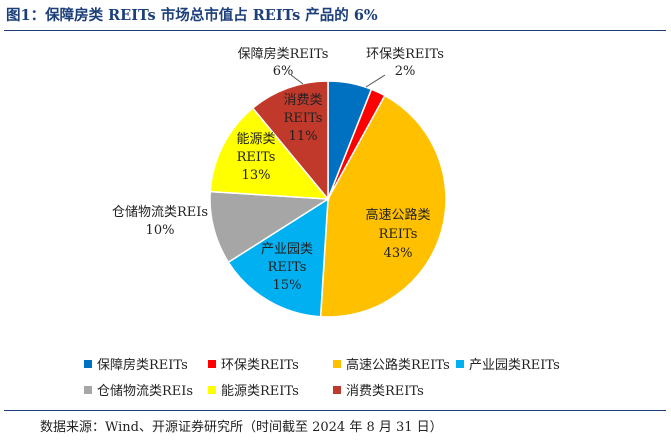 This screenshot has width=671, height=446. I want to click on legend-item: 高速公路类REITs, so click(391, 363).